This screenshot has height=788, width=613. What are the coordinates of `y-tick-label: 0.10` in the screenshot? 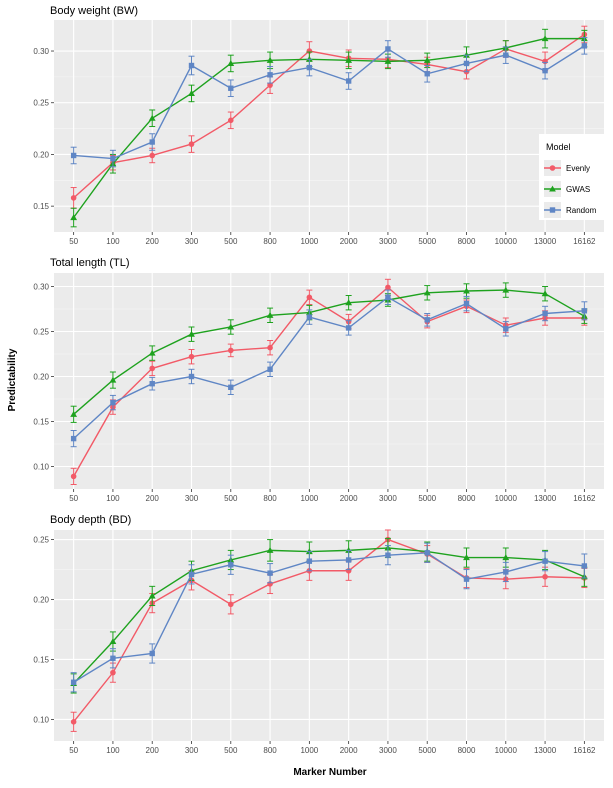 It's located at (41, 719).